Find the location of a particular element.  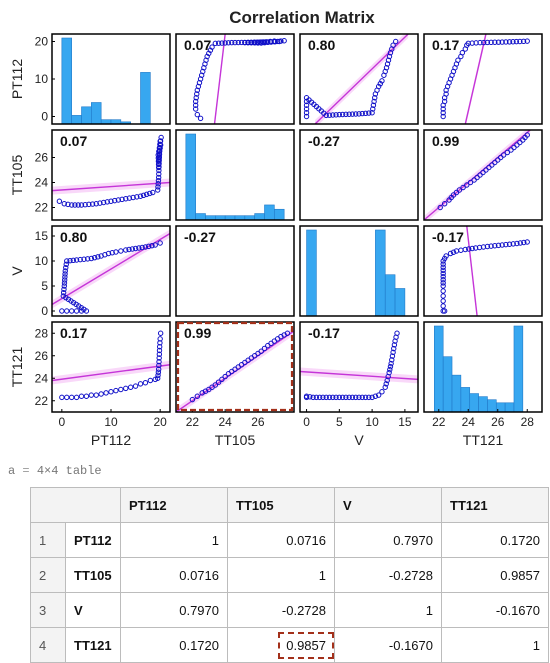

column-header: TT105 is located at coordinates (281, 505).